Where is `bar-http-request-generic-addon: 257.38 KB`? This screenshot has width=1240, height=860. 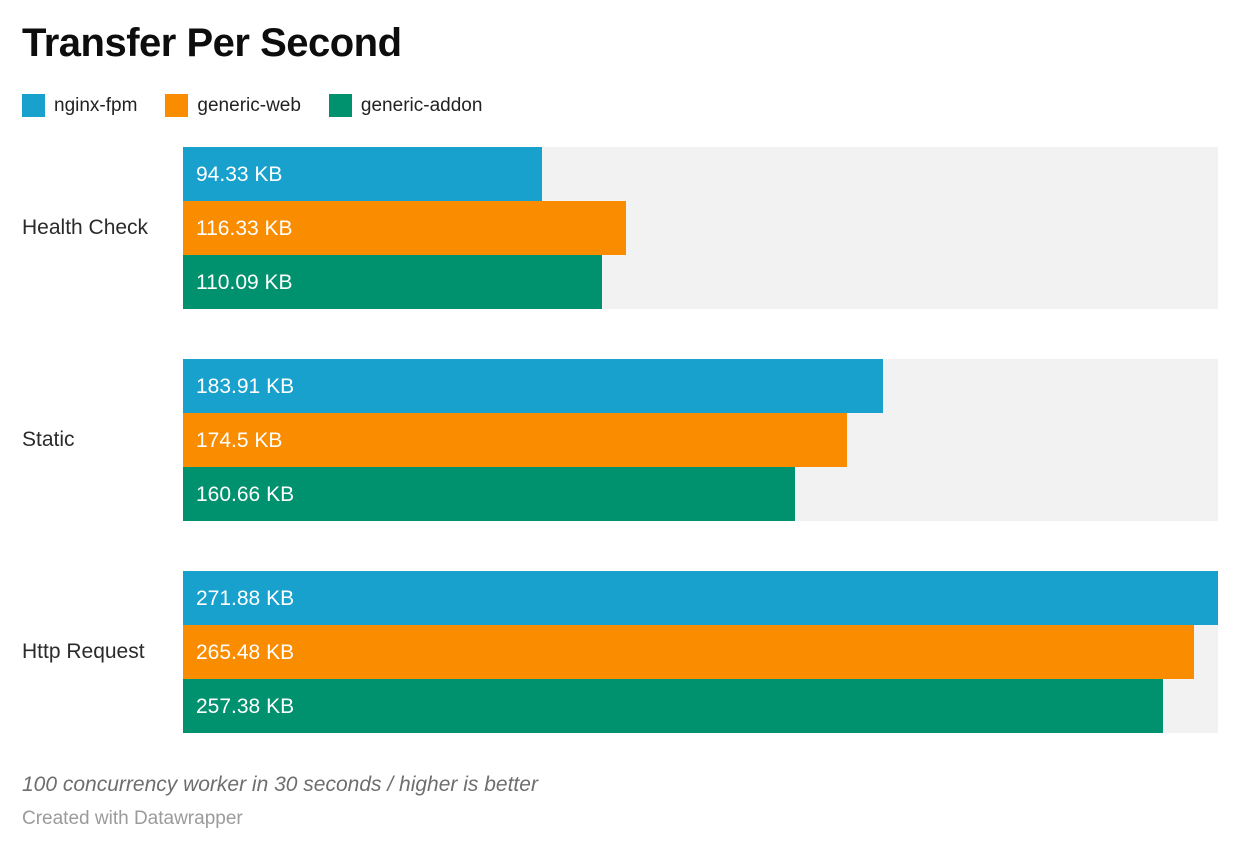
bar-http-request-generic-addon: 257.38 KB is located at coordinates (673, 706).